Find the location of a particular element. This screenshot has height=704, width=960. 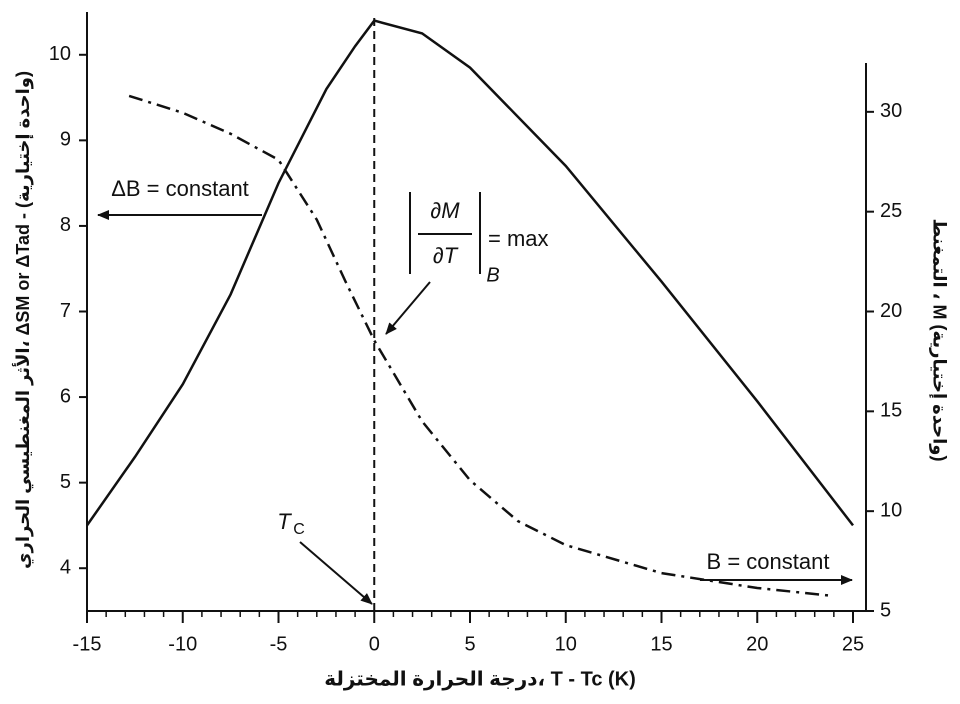

x-axis-label: درجة الحرارة المختزلة، T - Tc (K) is located at coordinates (480, 679).